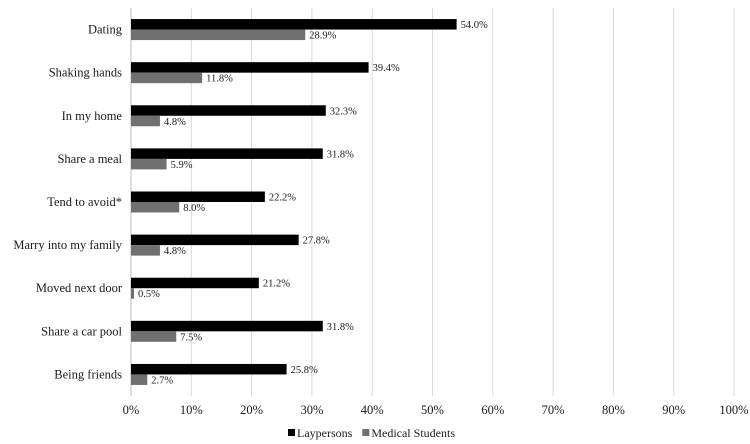 The width and height of the screenshot is (750, 444). I want to click on legend-label: Laypersons, so click(325, 433).